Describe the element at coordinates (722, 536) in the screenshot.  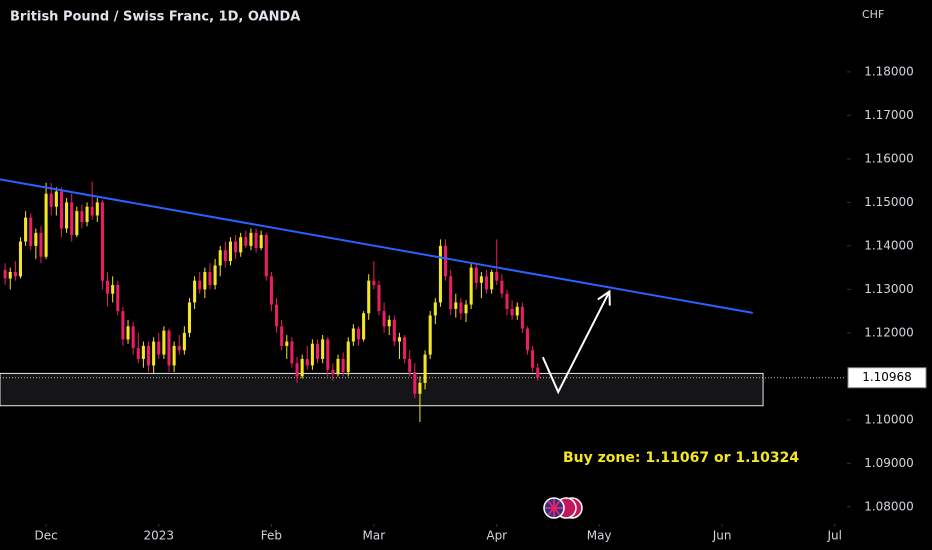
I see `x-tick-label: Jun` at that location.